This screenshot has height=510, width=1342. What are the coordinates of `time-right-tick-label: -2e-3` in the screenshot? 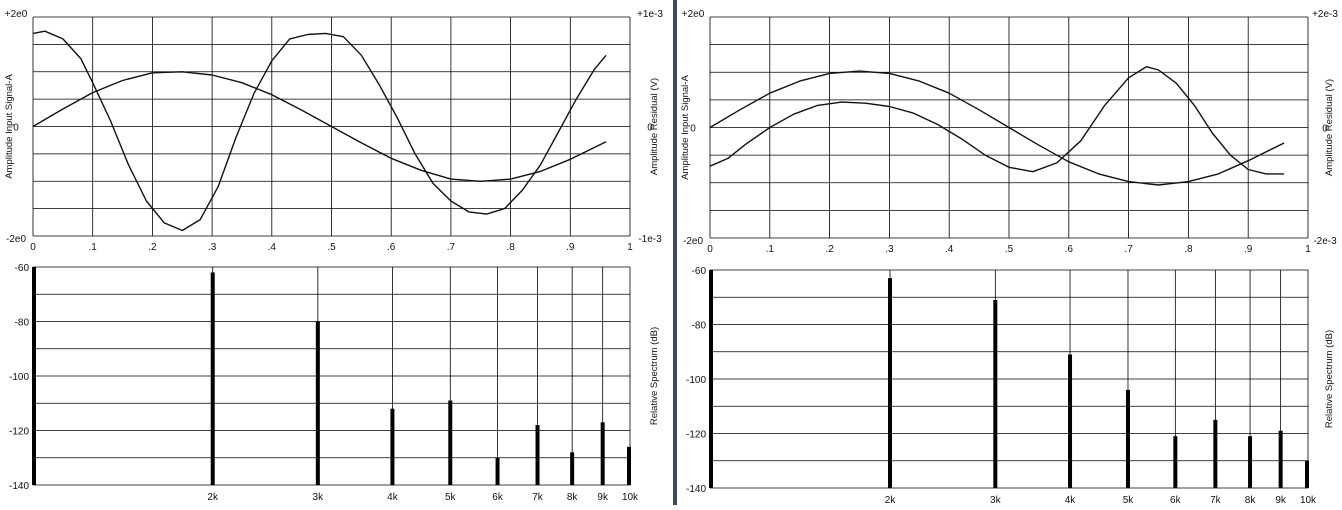 It's located at (1325, 241).